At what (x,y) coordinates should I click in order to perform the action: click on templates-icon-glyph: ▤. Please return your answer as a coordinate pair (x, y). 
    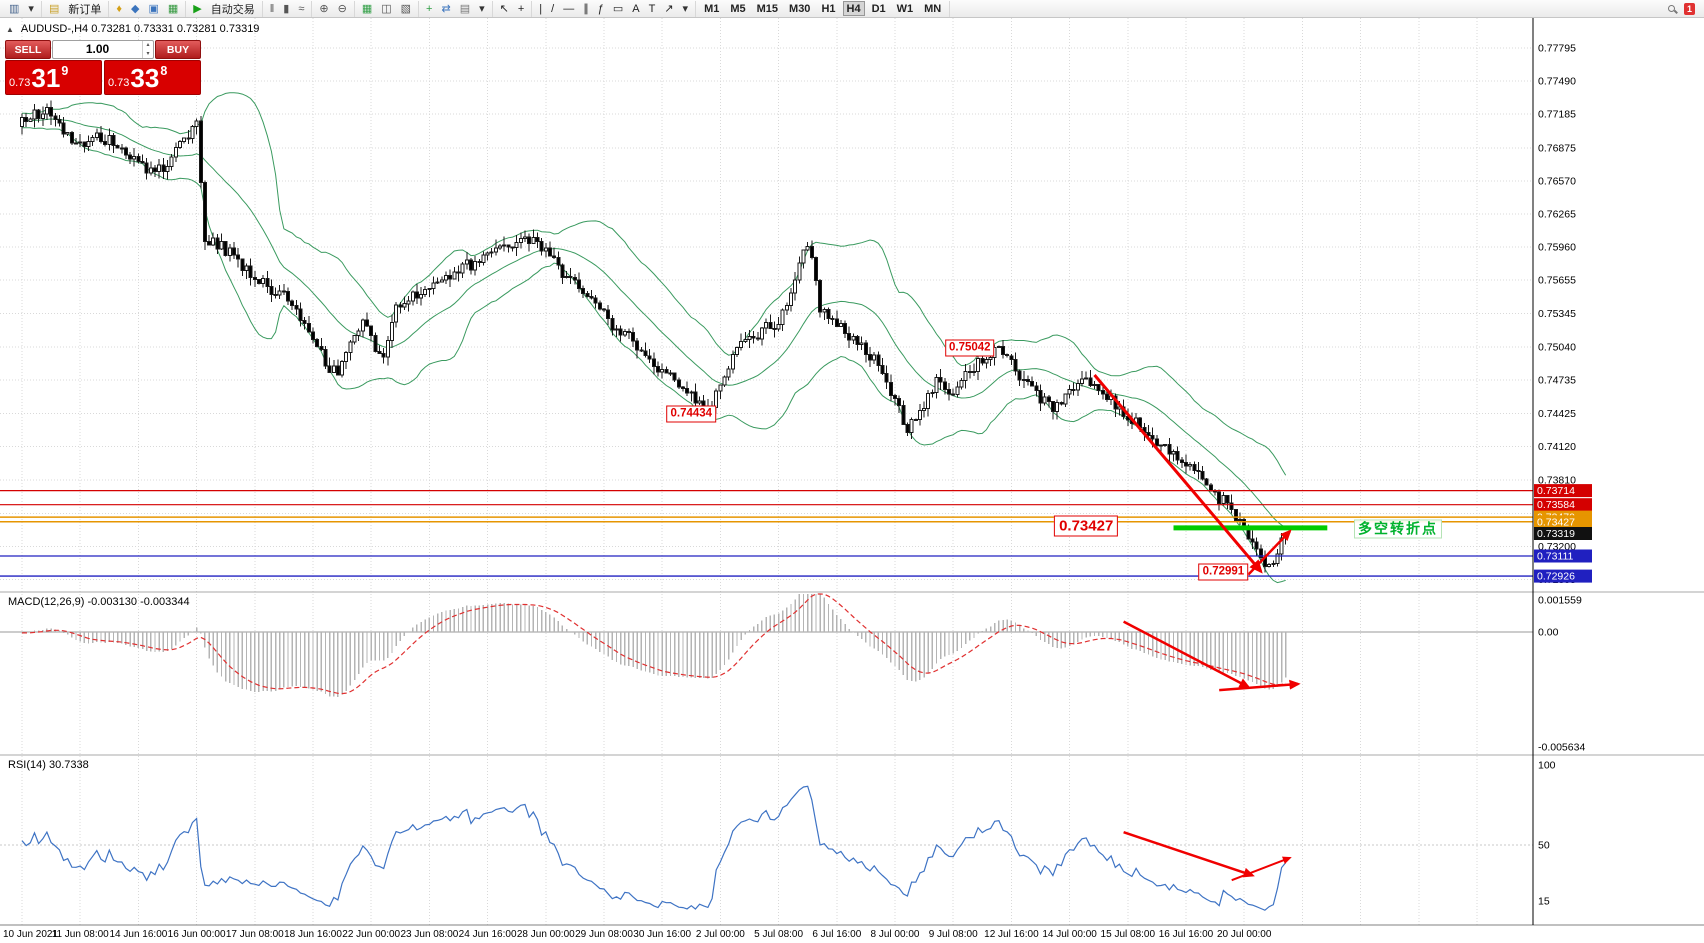
    Looking at the image, I should click on (465, 8).